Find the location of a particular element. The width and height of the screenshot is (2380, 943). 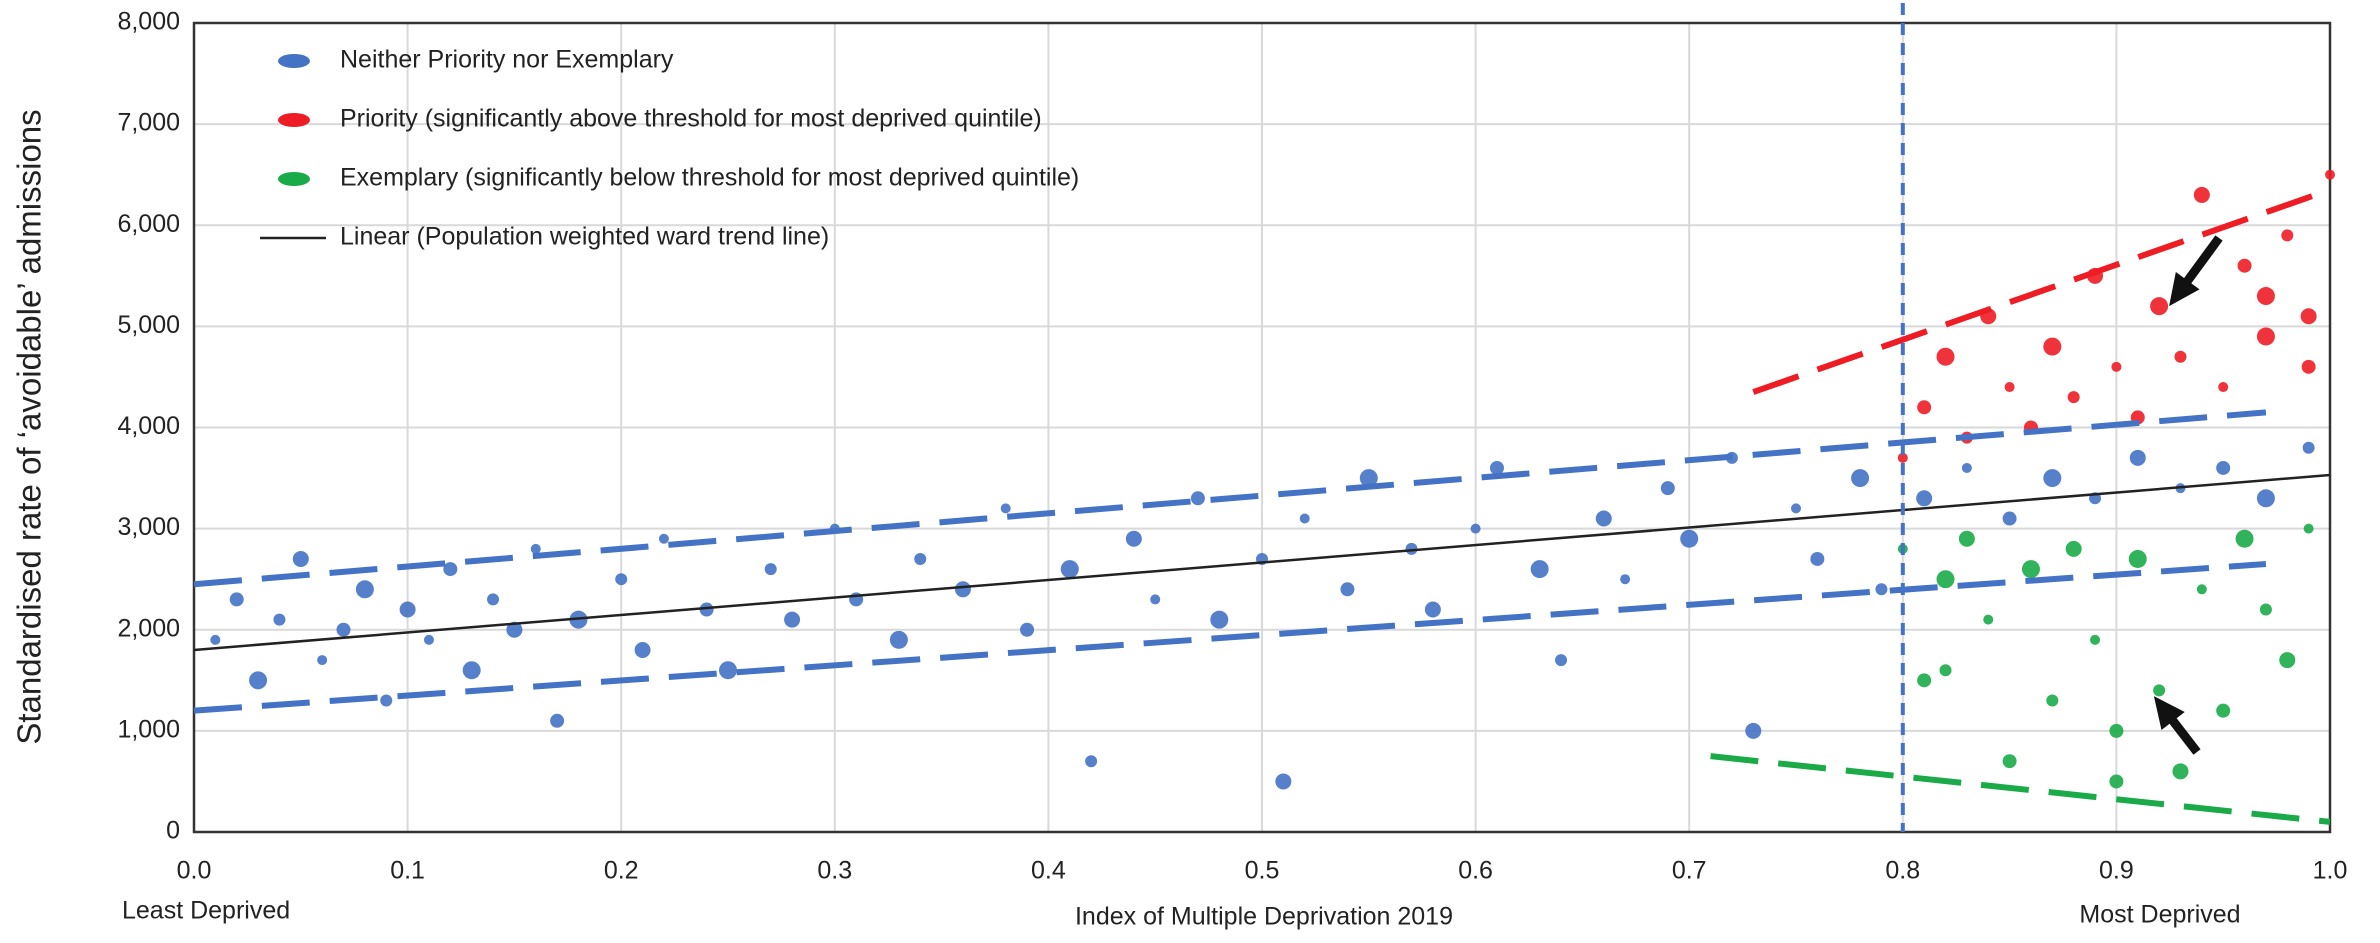

x-tick-label: 0.9 is located at coordinates (2116, 871).